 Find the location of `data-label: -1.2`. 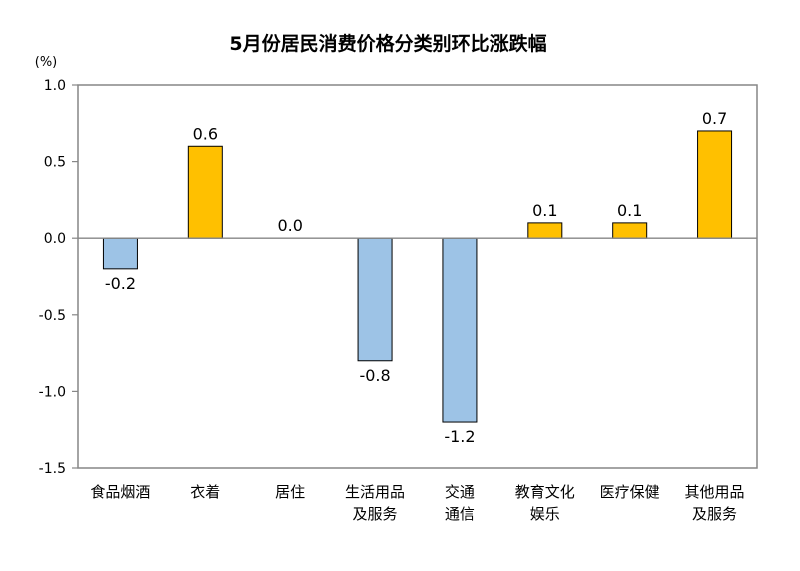

data-label: -1.2 is located at coordinates (459, 436).